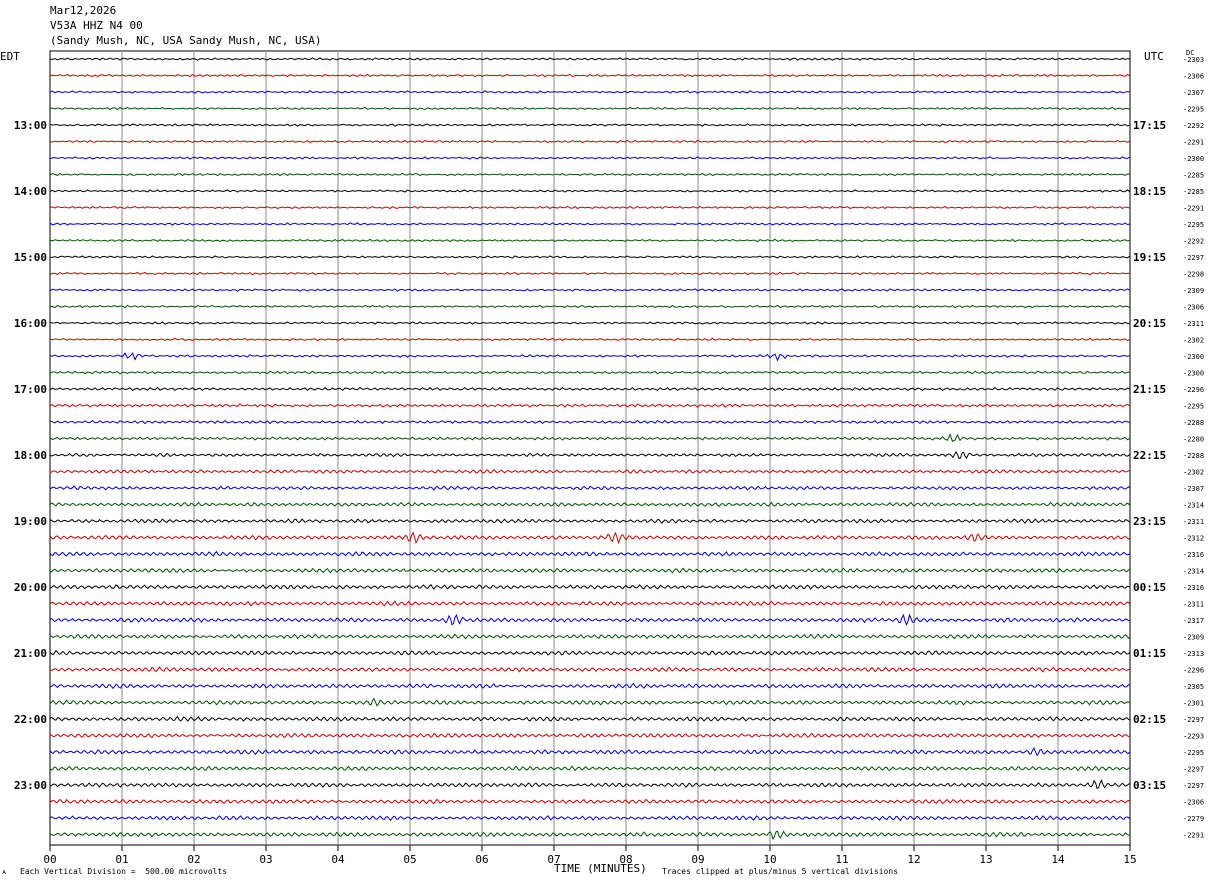  I want to click on left-hour-label: 21:00, so click(30, 653).